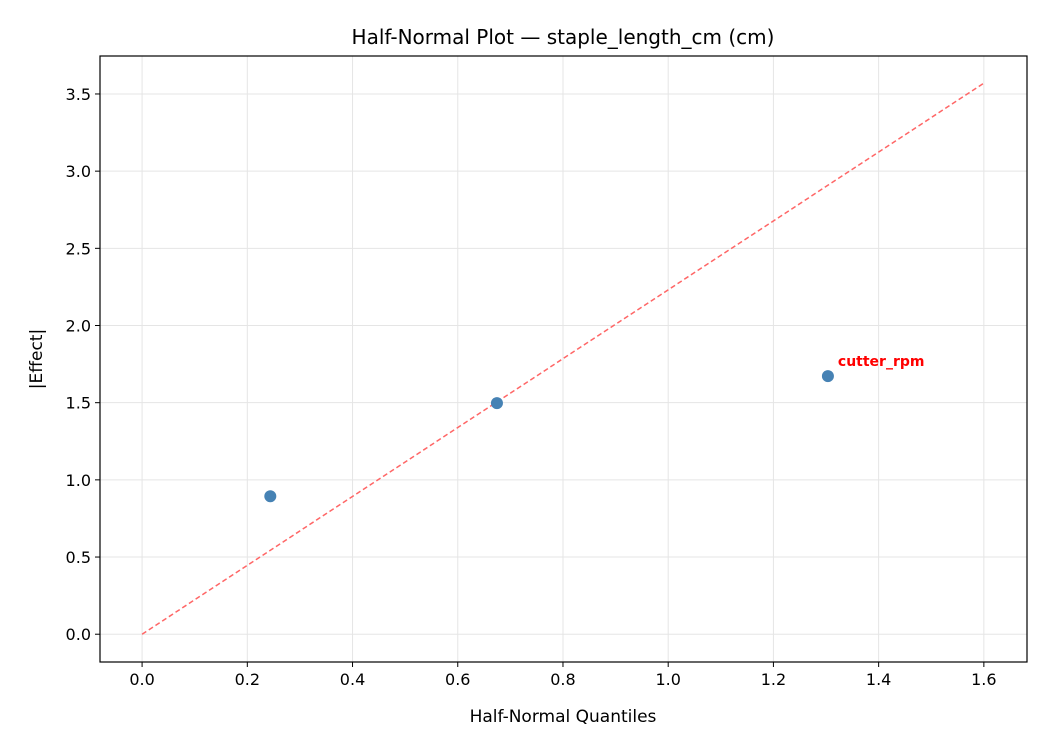 The width and height of the screenshot is (1050, 750). I want to click on y-tick-label: 0.0, so click(78, 634).